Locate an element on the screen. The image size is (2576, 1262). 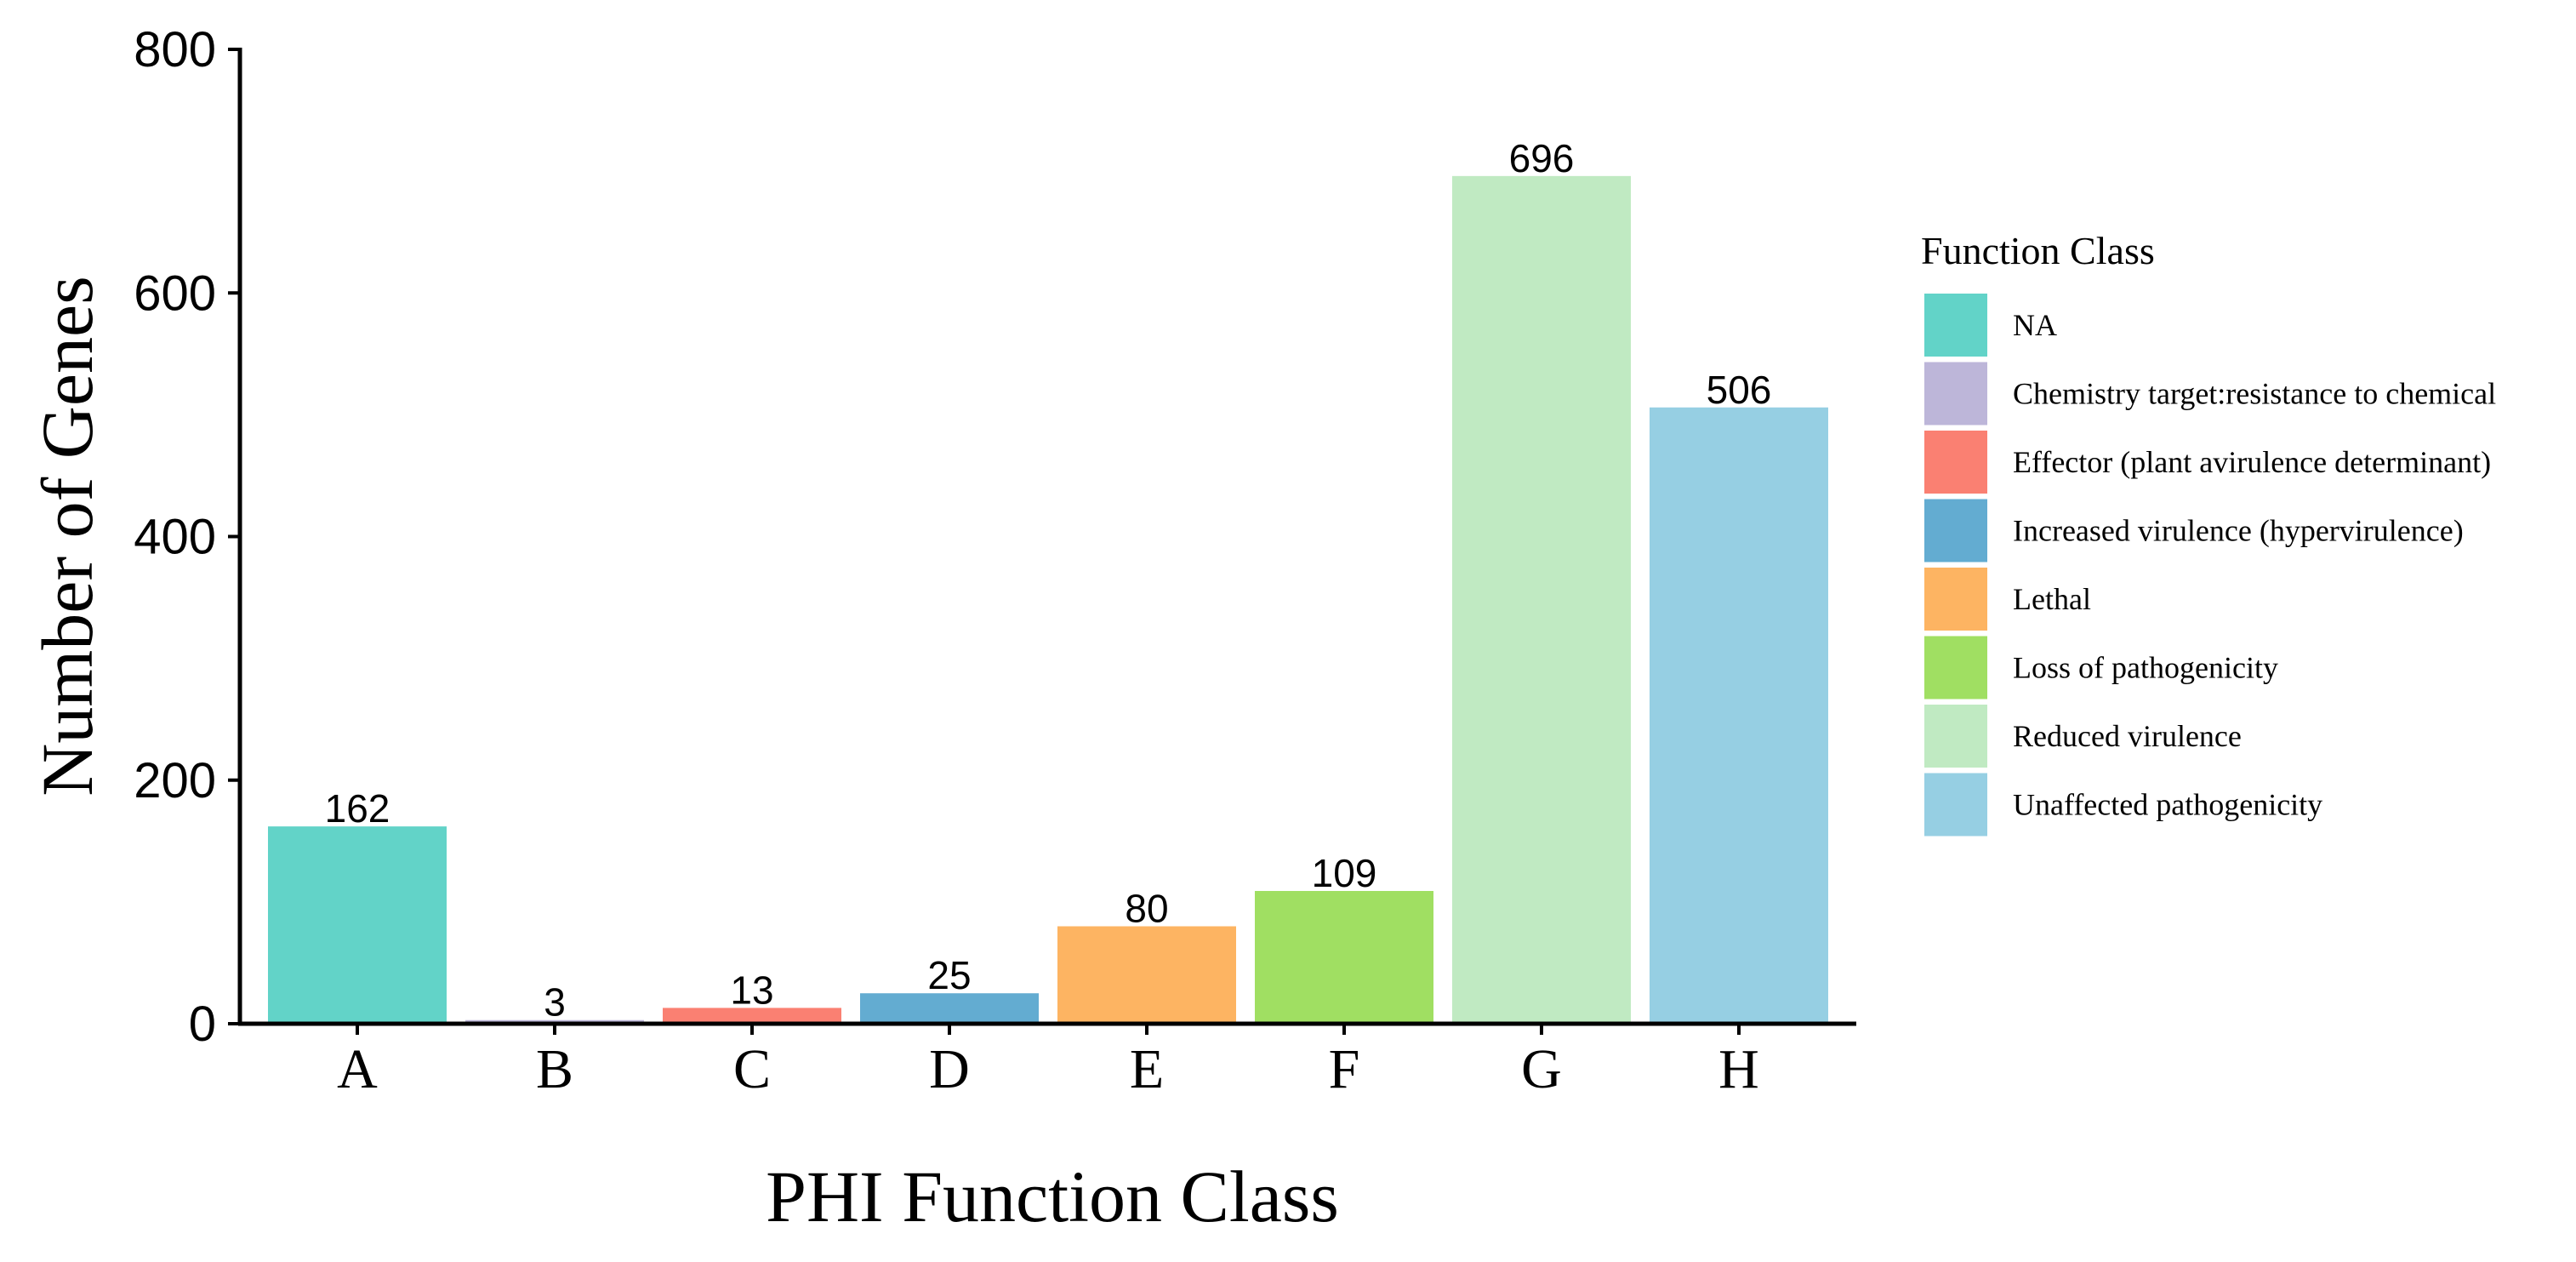
legend-label: Loss of pathogenicity is located at coordinates (2146, 668).